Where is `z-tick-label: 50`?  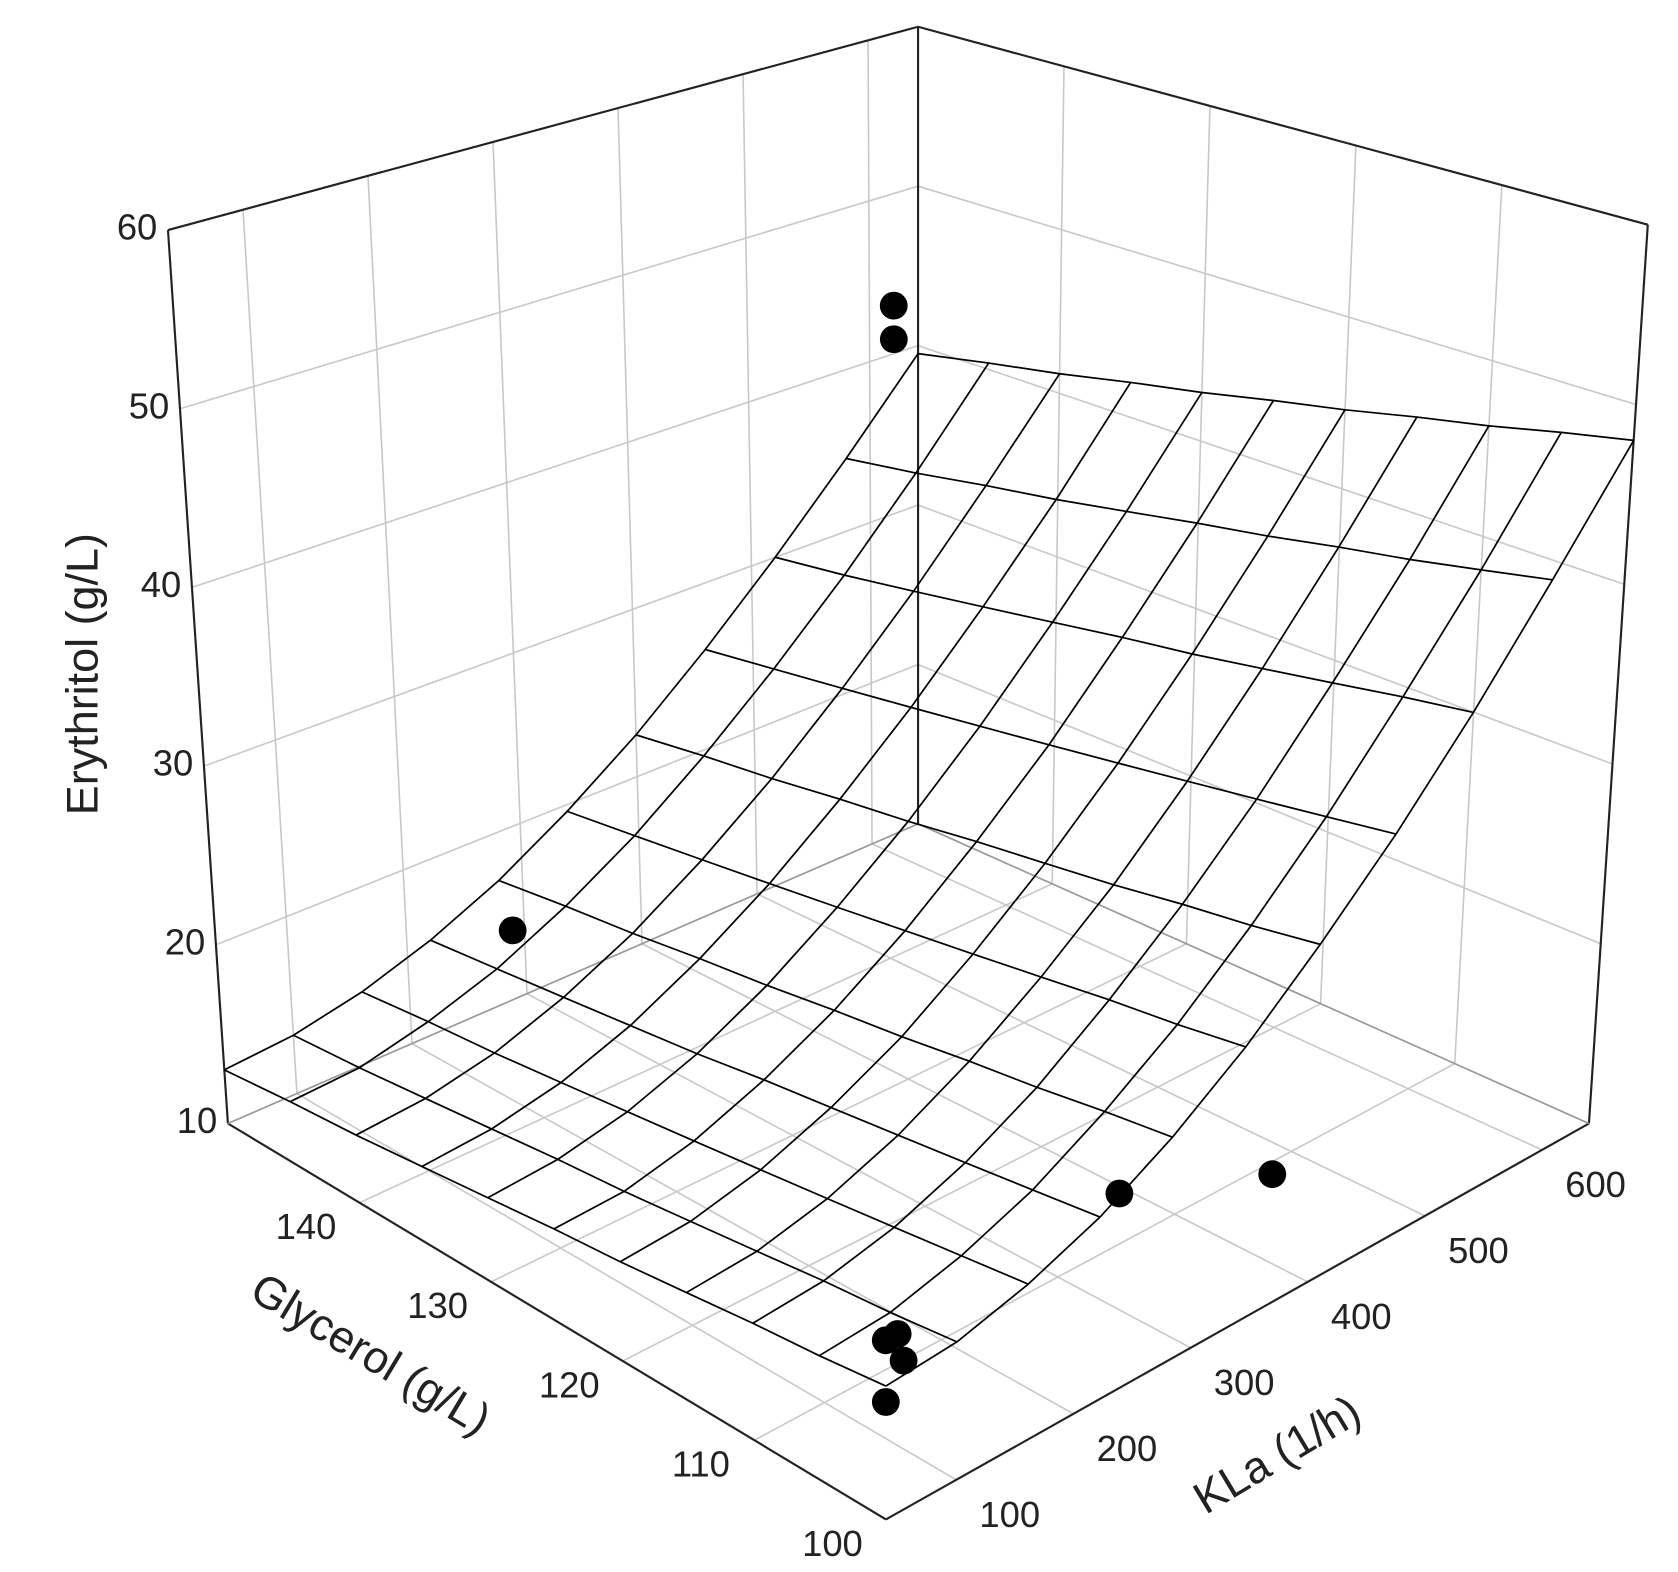 z-tick-label: 50 is located at coordinates (149, 405).